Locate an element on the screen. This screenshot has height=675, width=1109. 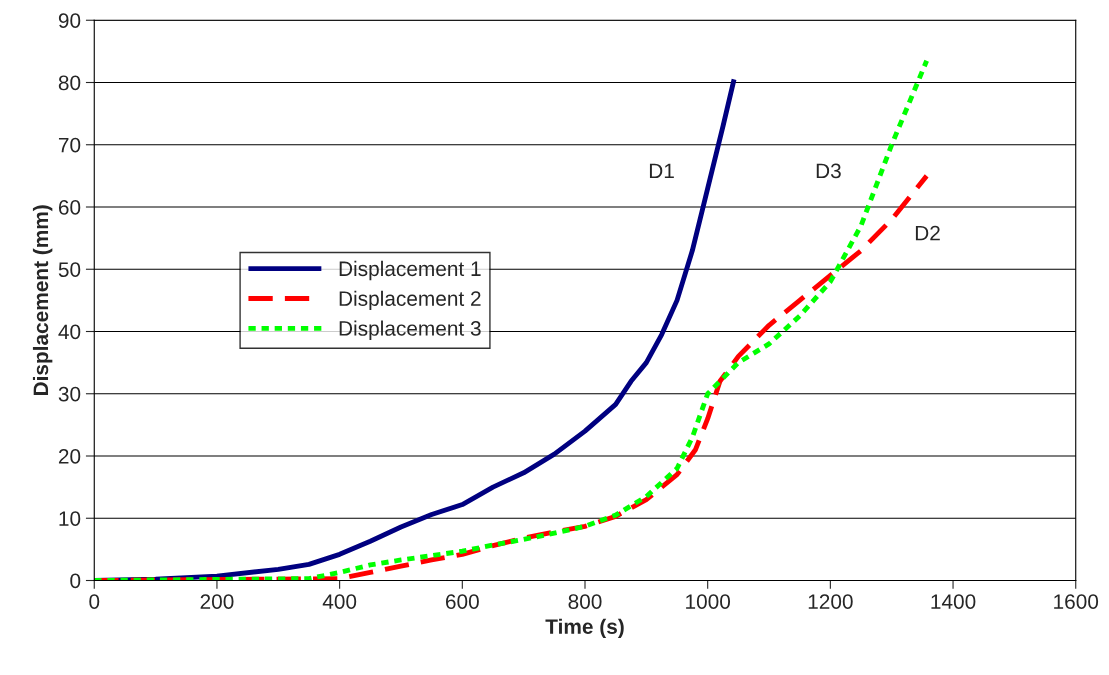
annotation: D3 is located at coordinates (828, 171).